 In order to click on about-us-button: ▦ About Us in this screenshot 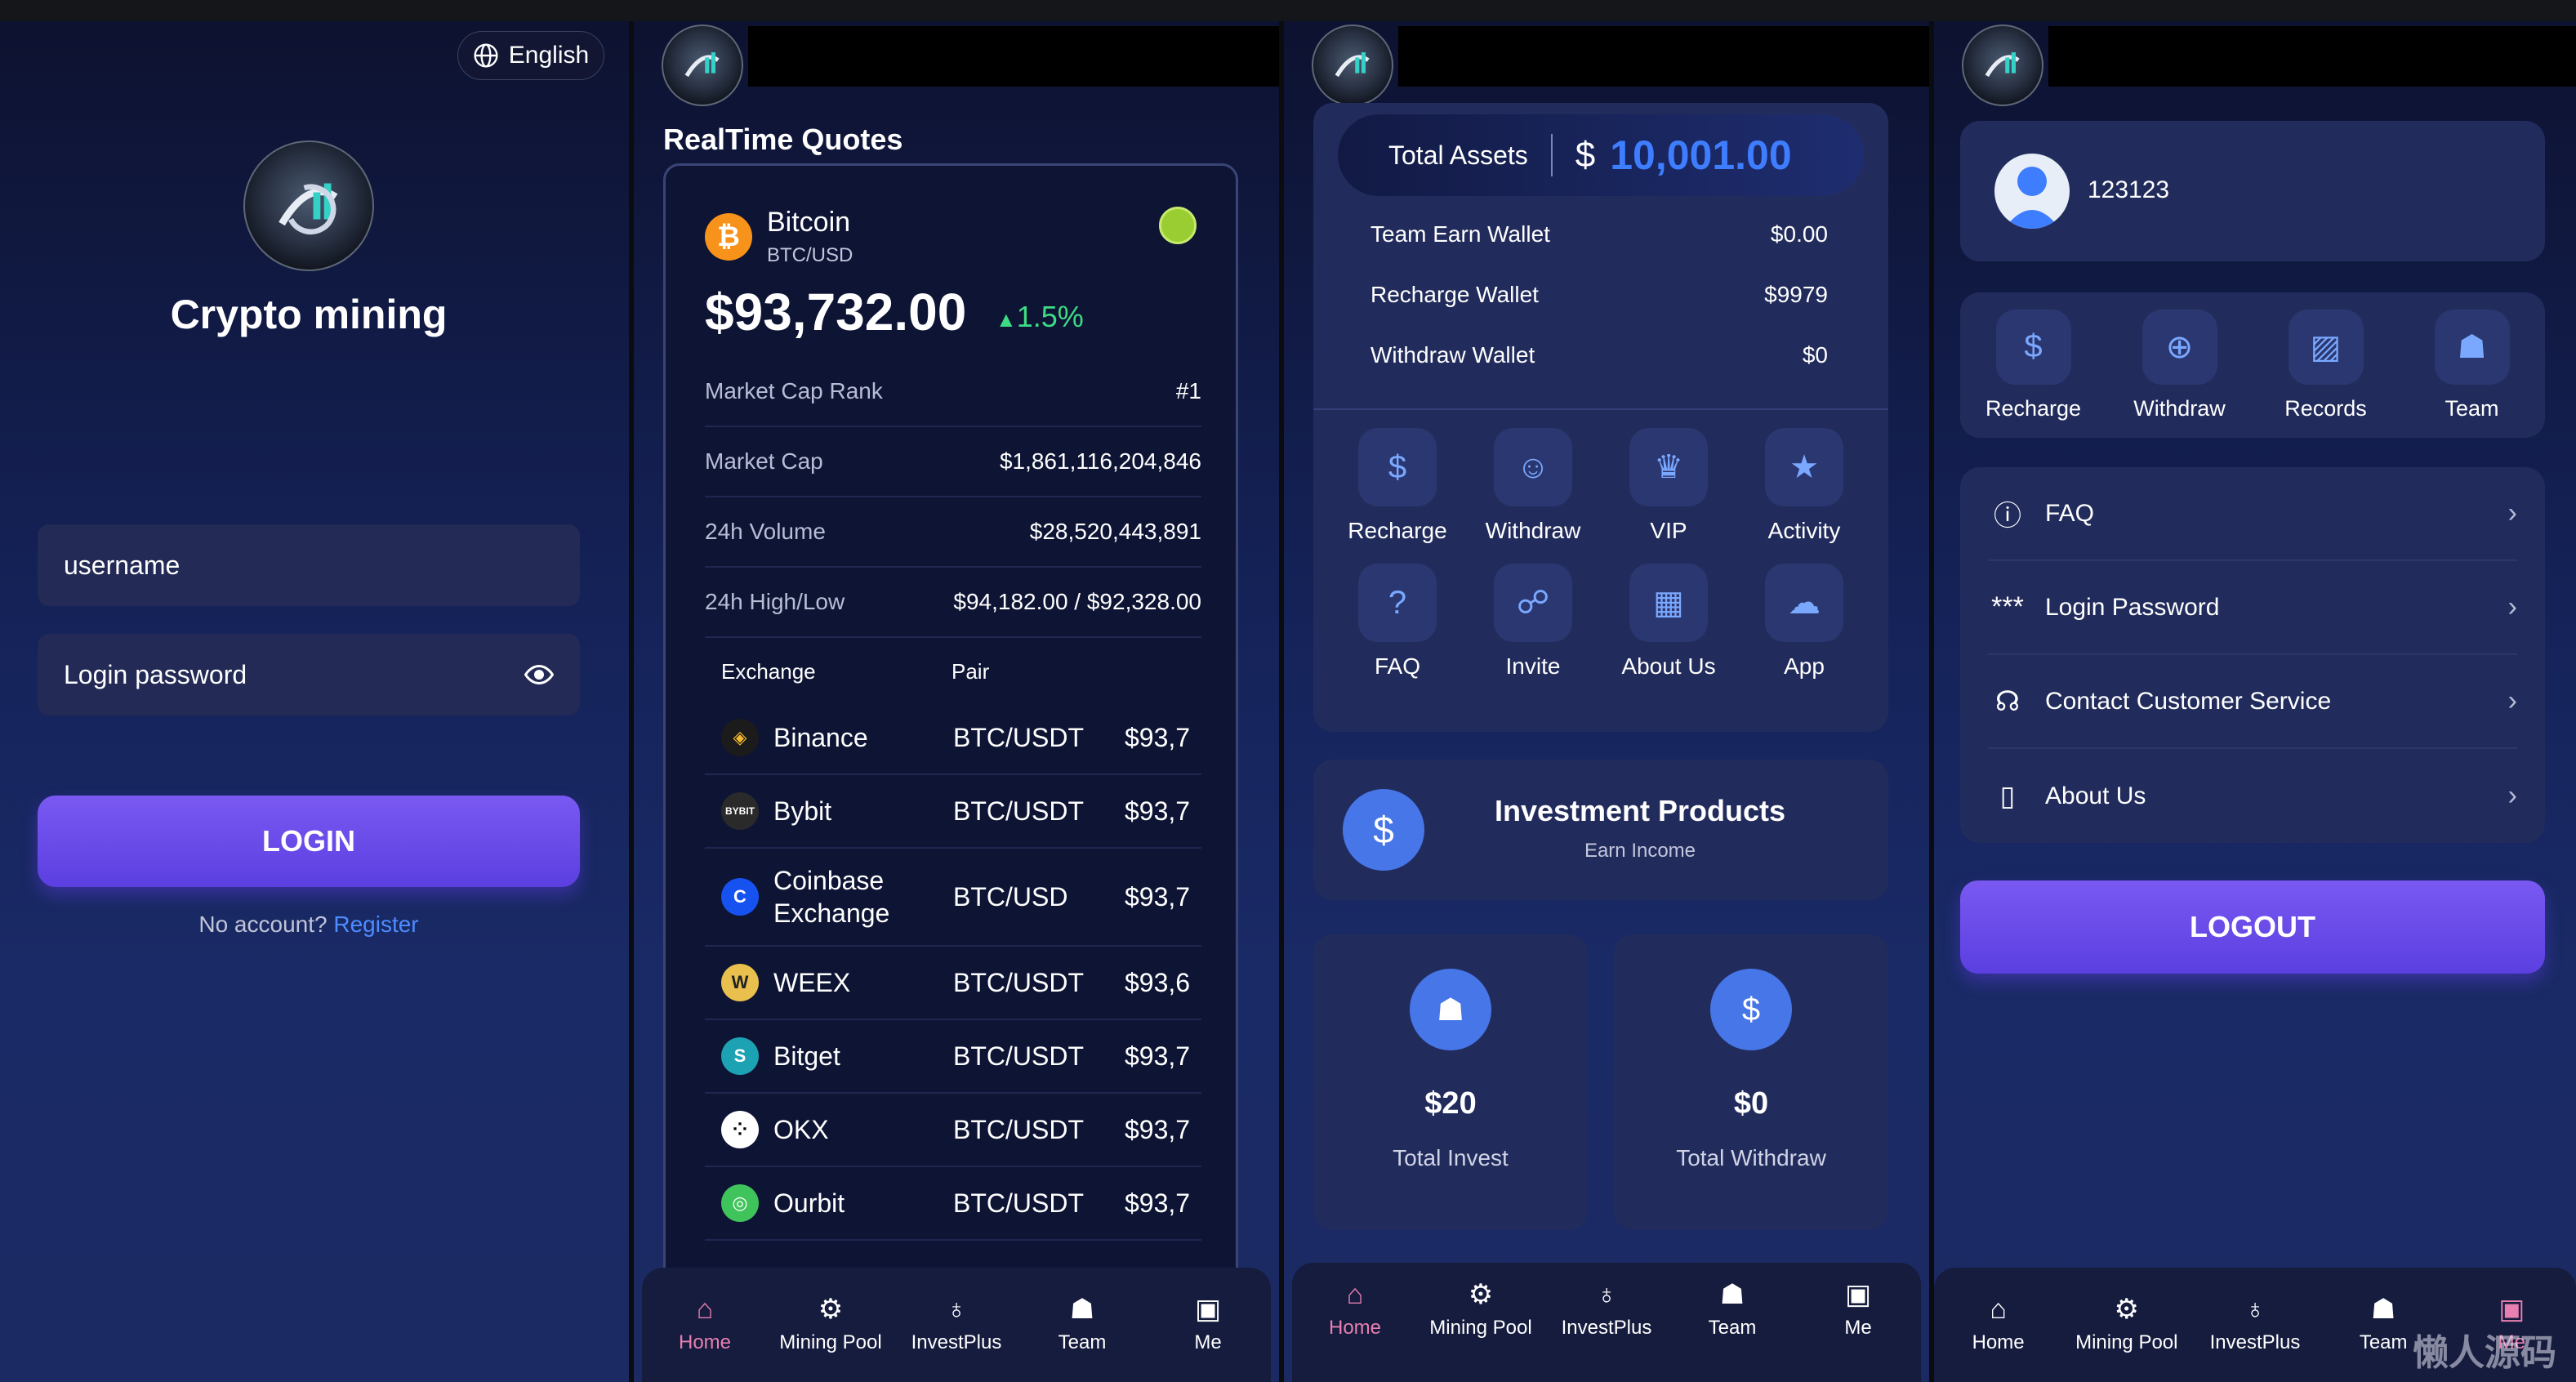, I will do `click(1668, 622)`.